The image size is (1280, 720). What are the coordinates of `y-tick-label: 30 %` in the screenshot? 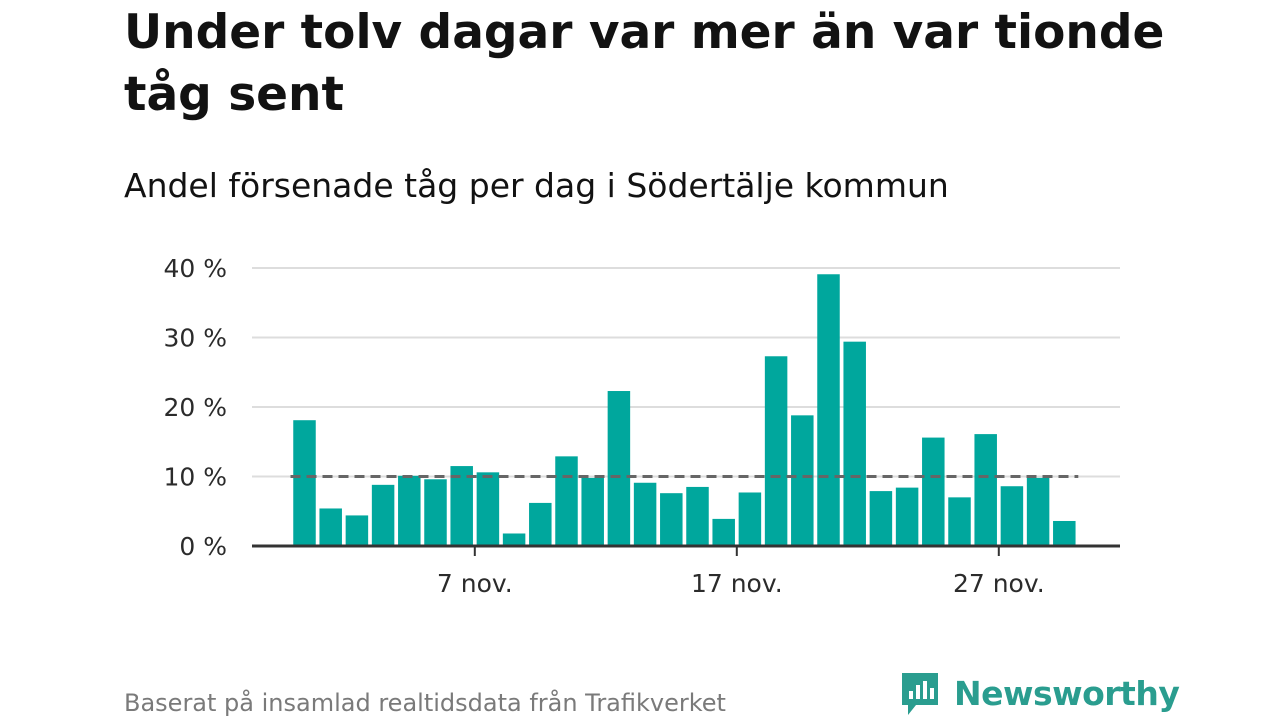 It's located at (195, 338).